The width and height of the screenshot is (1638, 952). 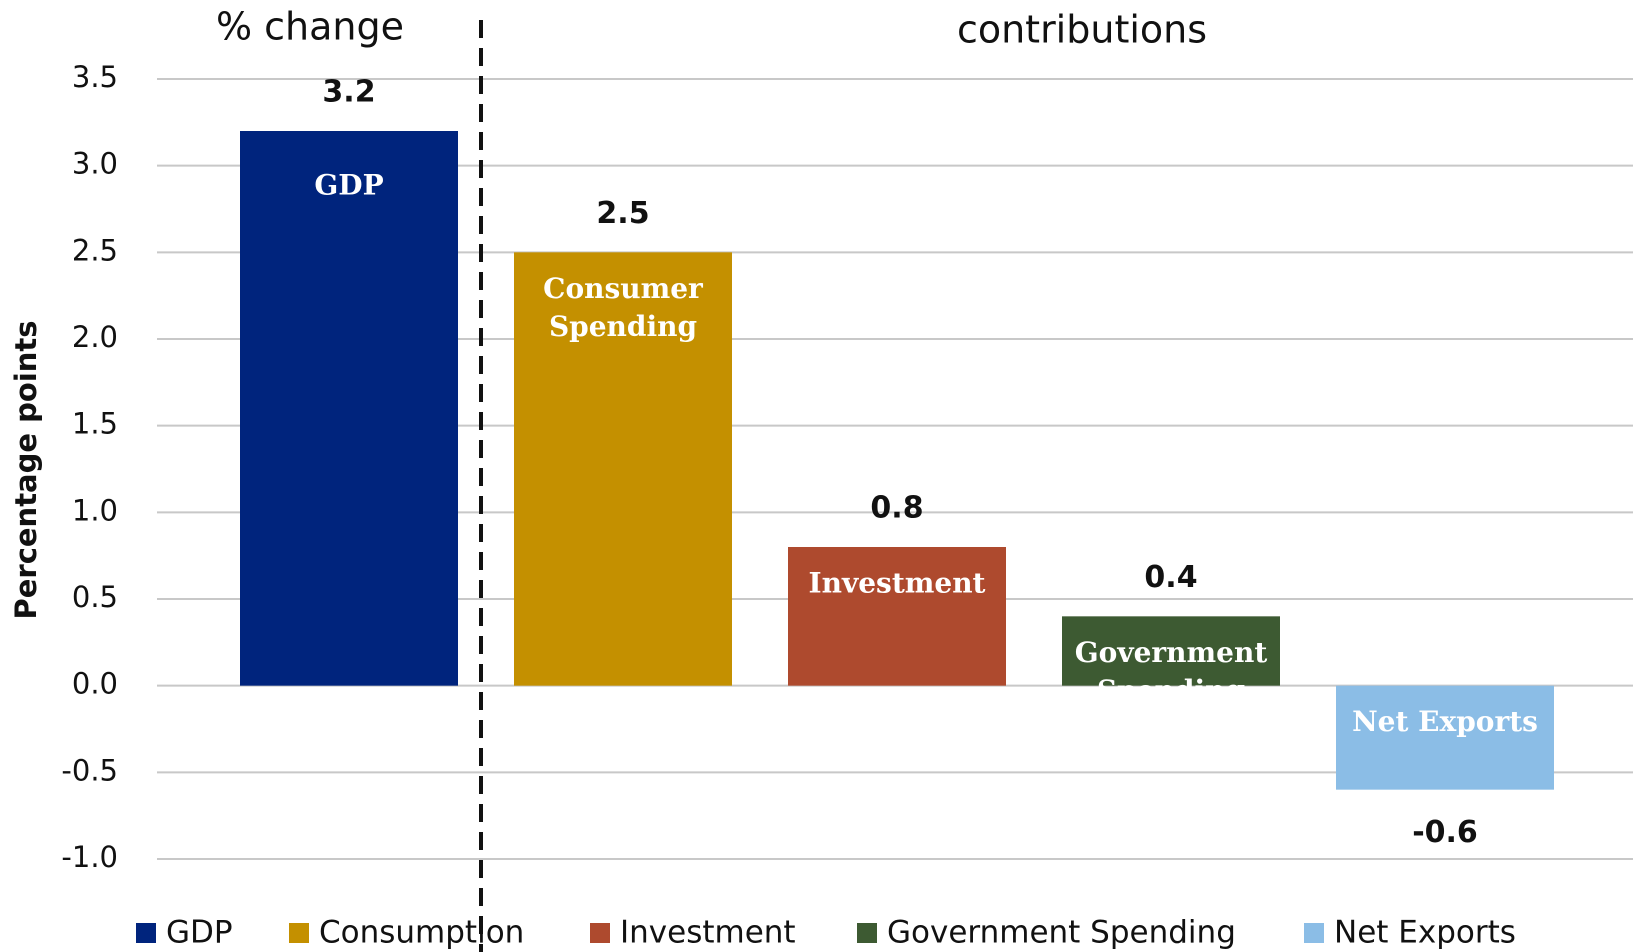 What do you see at coordinates (89, 770) in the screenshot?
I see `y-tick-label: -0.5` at bounding box center [89, 770].